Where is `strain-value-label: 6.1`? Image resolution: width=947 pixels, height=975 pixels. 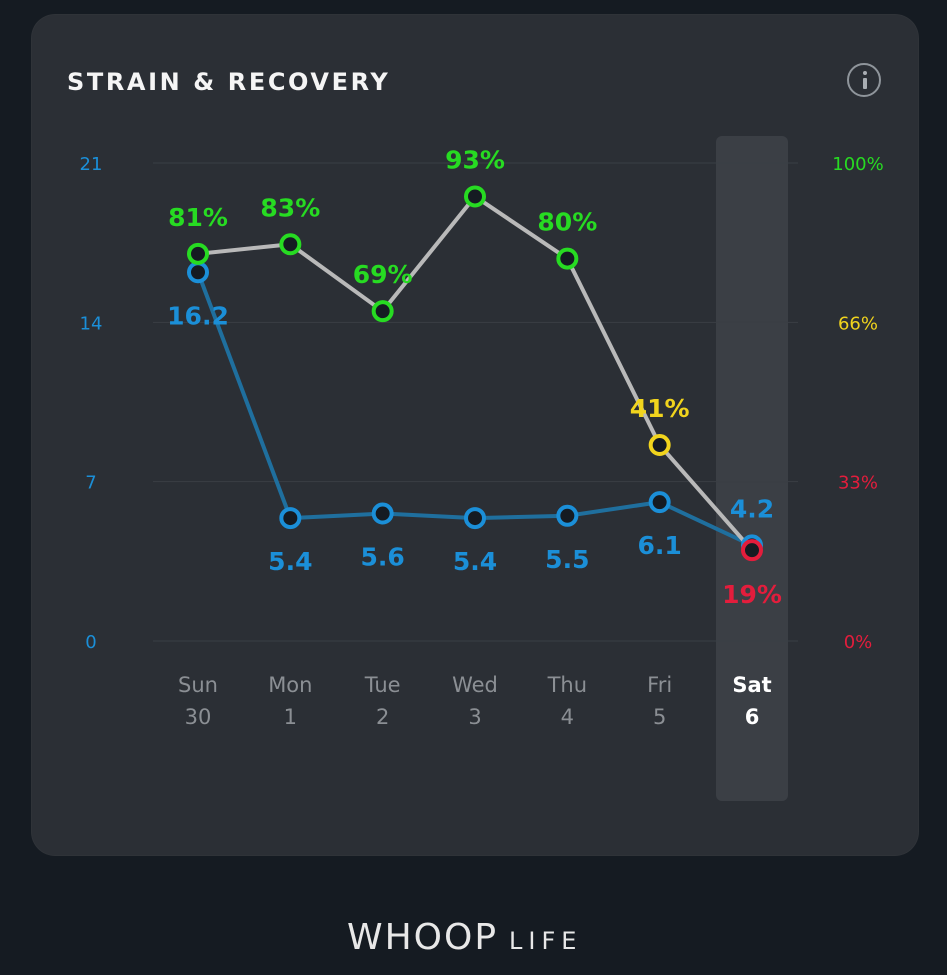 strain-value-label: 6.1 is located at coordinates (660, 545).